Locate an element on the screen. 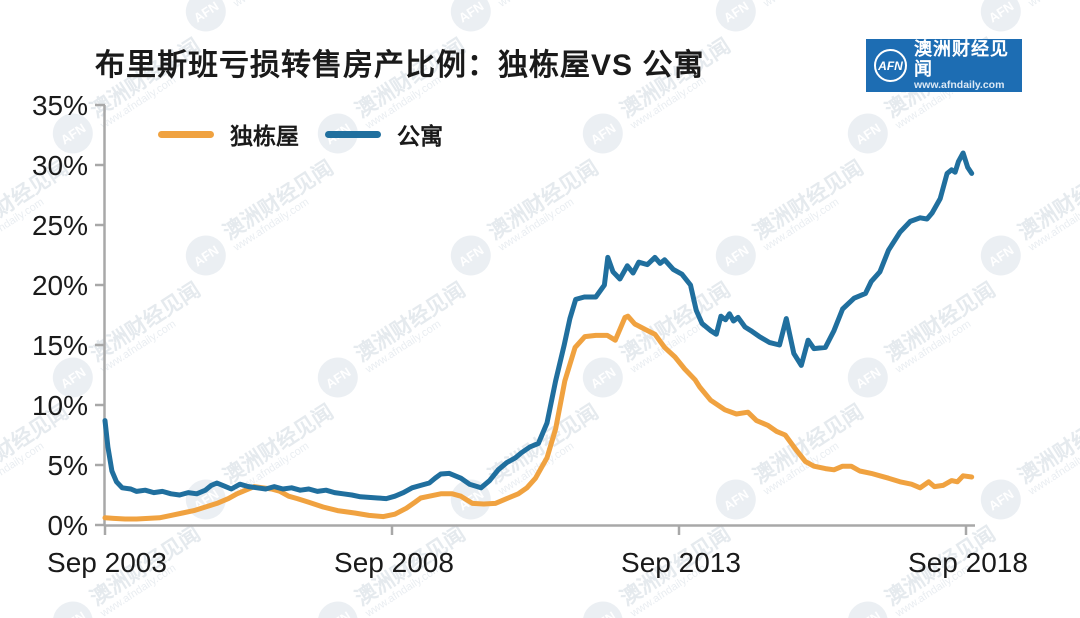  afn-logo: AFN 澳洲财经见闻 www.afndaily.com is located at coordinates (944, 65).